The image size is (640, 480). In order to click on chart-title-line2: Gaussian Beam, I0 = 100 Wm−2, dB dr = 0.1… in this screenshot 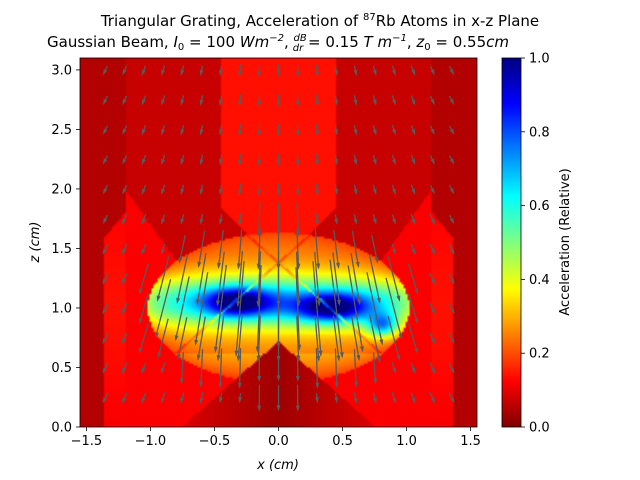, I will do `click(278, 43)`.